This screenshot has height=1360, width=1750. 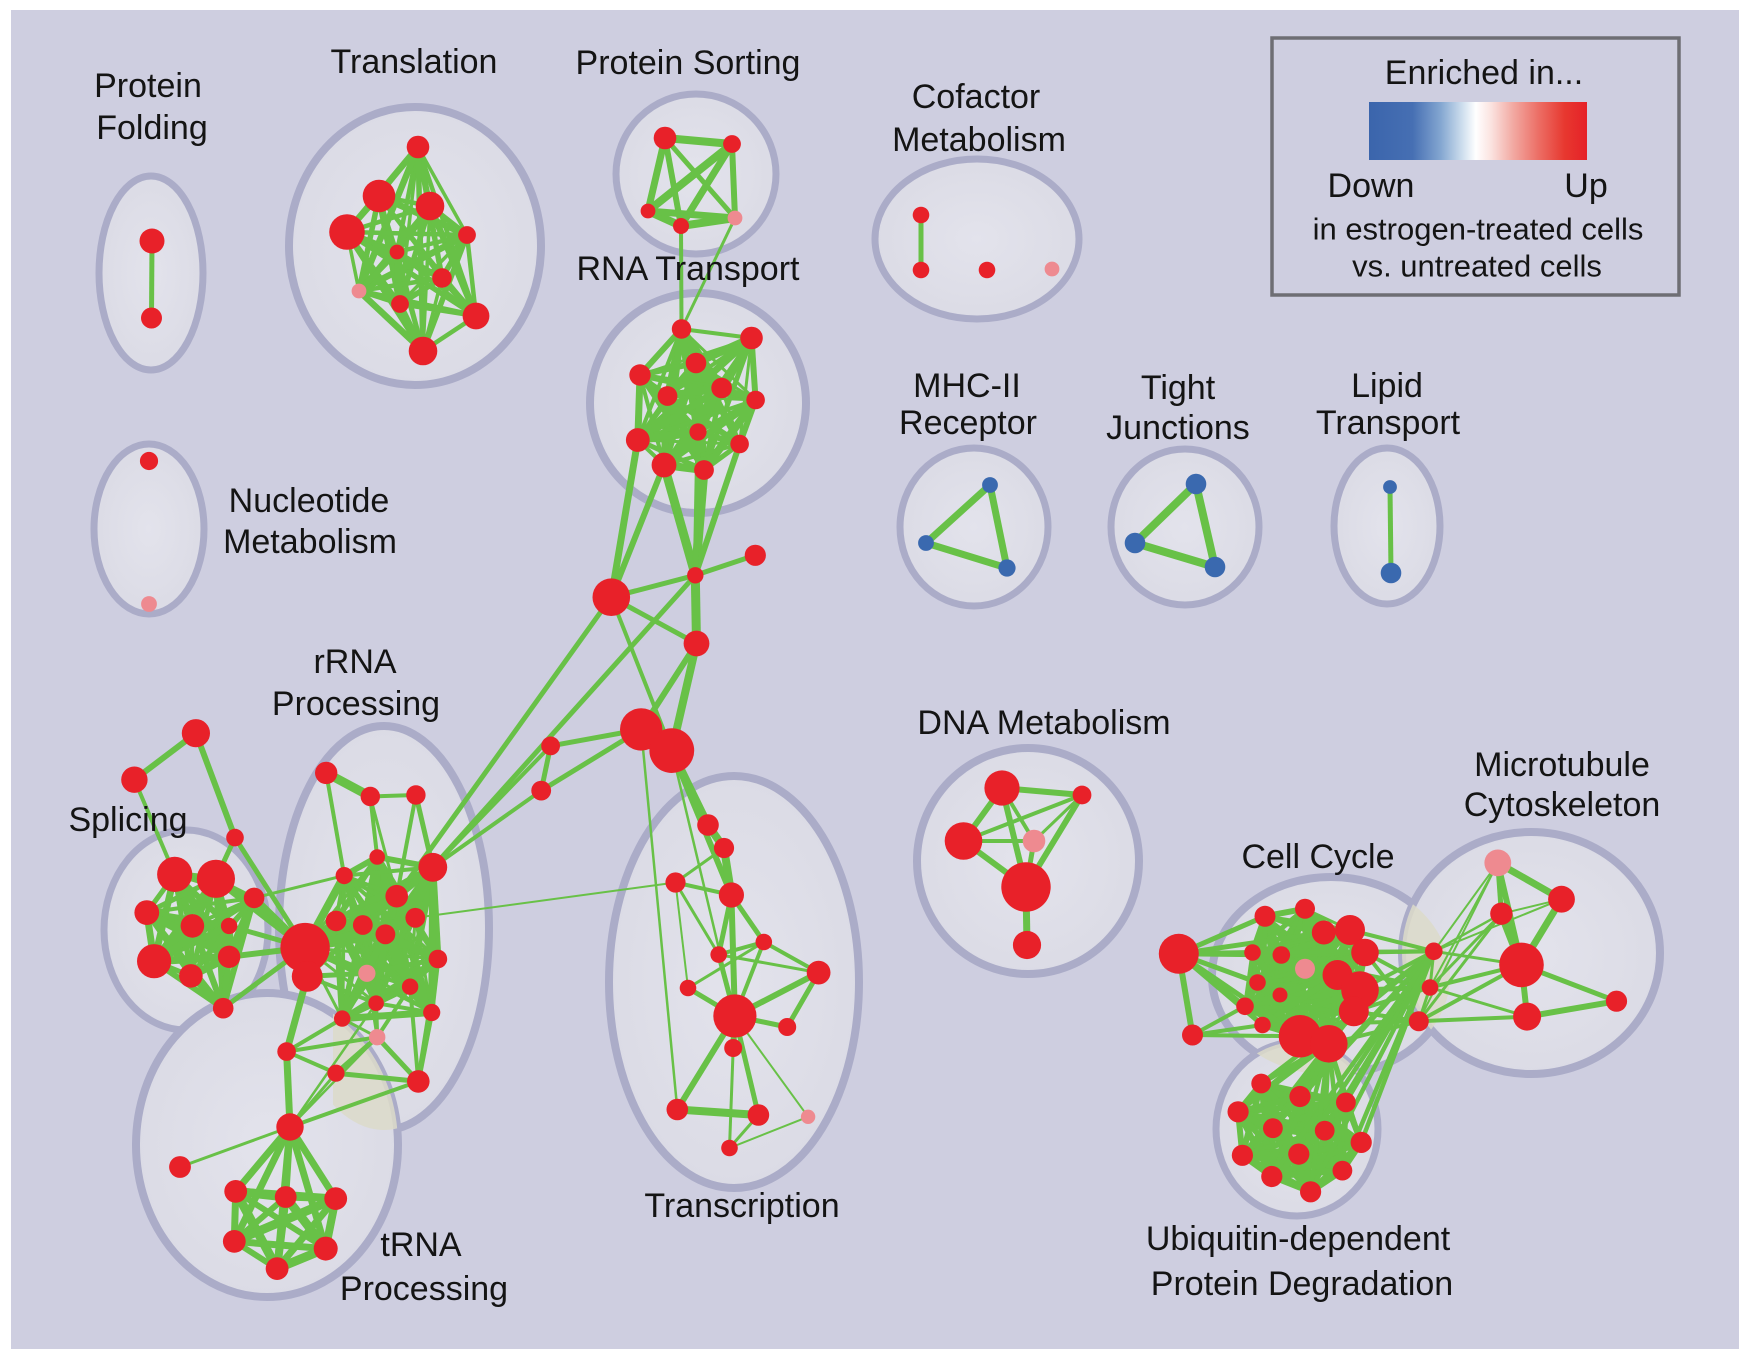 What do you see at coordinates (1298, 1239) in the screenshot?
I see `svg-text: Ubiquitin-dependent` at bounding box center [1298, 1239].